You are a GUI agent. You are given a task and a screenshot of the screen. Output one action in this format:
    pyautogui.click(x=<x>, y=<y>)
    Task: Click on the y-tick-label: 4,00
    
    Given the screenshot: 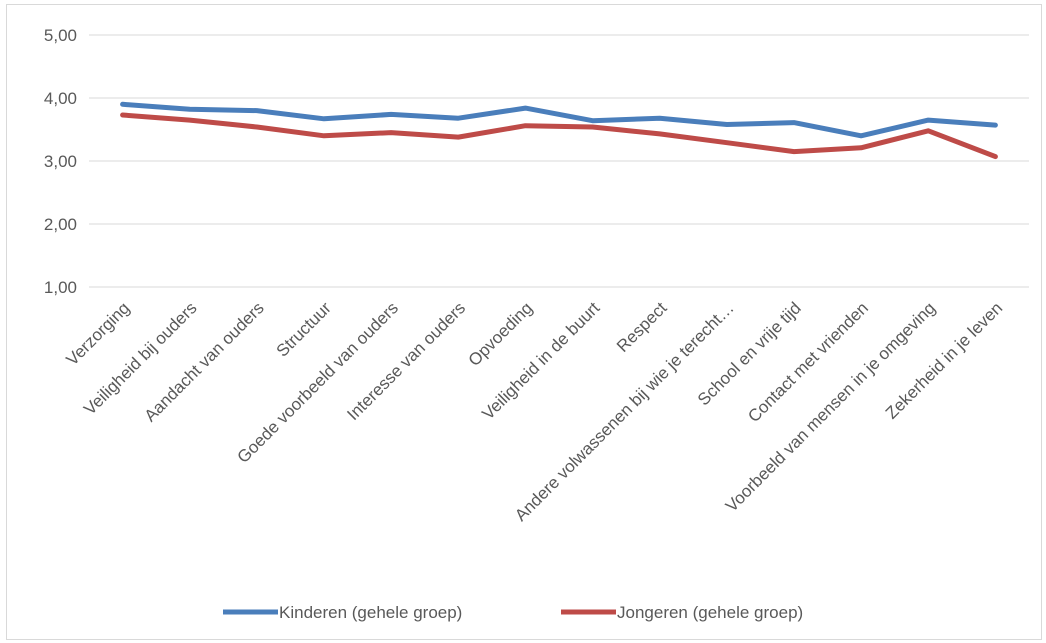 What is the action you would take?
    pyautogui.click(x=60, y=98)
    